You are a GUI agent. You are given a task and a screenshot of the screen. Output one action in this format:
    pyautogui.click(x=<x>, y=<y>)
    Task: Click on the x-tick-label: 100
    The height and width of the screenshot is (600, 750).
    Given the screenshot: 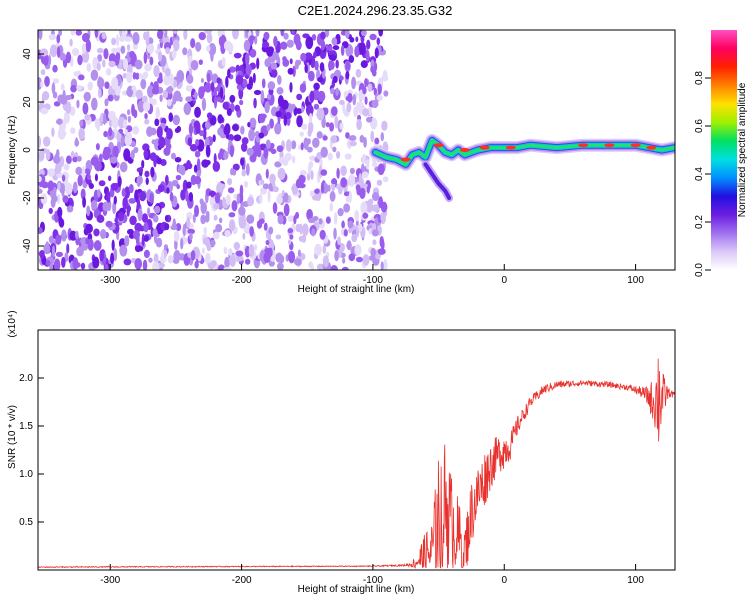 What is the action you would take?
    pyautogui.click(x=635, y=280)
    